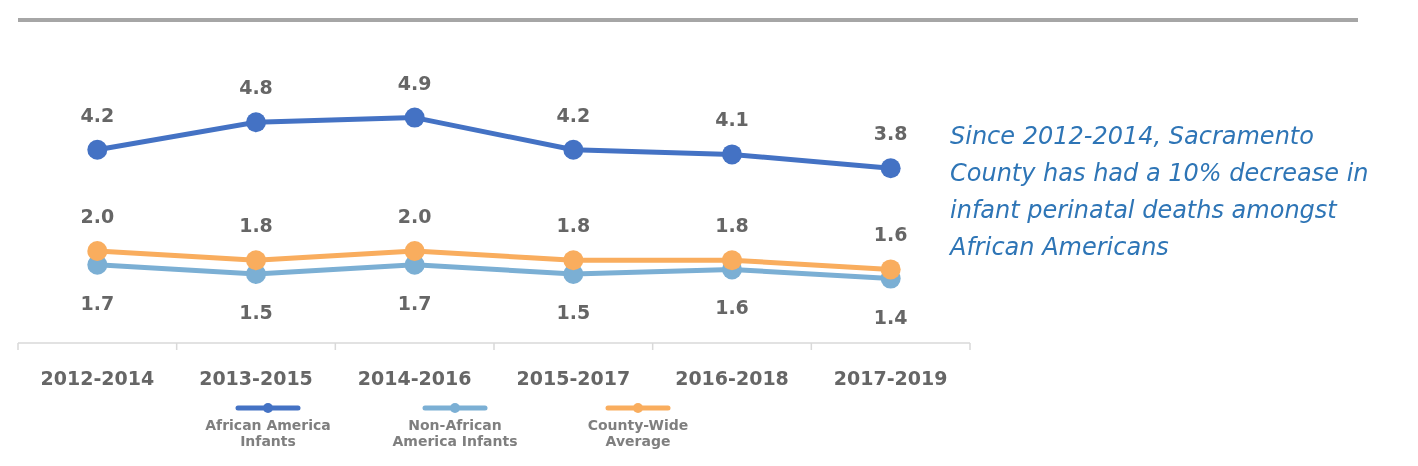 This screenshot has width=1418, height=466. Describe the element at coordinates (414, 82) in the screenshot. I see `data-label: 4.9` at that location.